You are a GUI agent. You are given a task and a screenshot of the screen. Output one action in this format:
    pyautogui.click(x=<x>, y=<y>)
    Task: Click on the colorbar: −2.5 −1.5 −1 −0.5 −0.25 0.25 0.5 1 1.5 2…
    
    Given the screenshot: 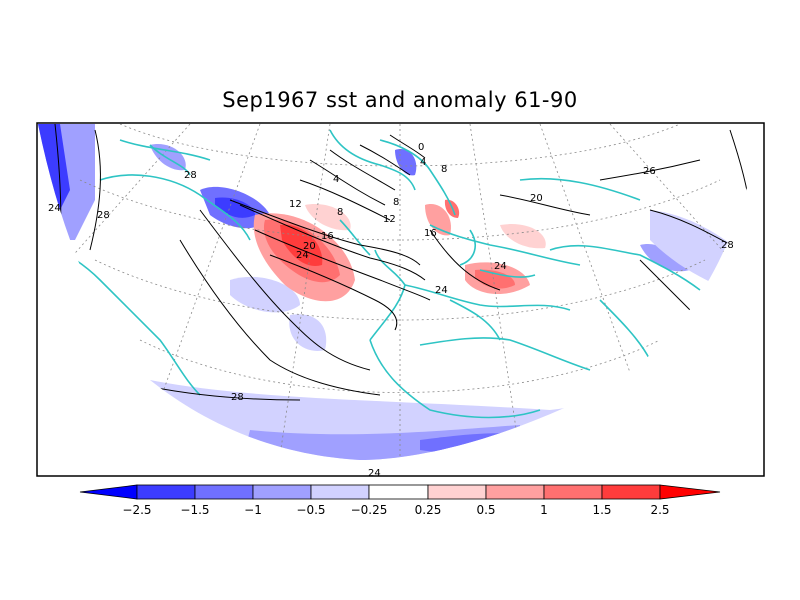 What is the action you would take?
    pyautogui.click(x=400, y=500)
    